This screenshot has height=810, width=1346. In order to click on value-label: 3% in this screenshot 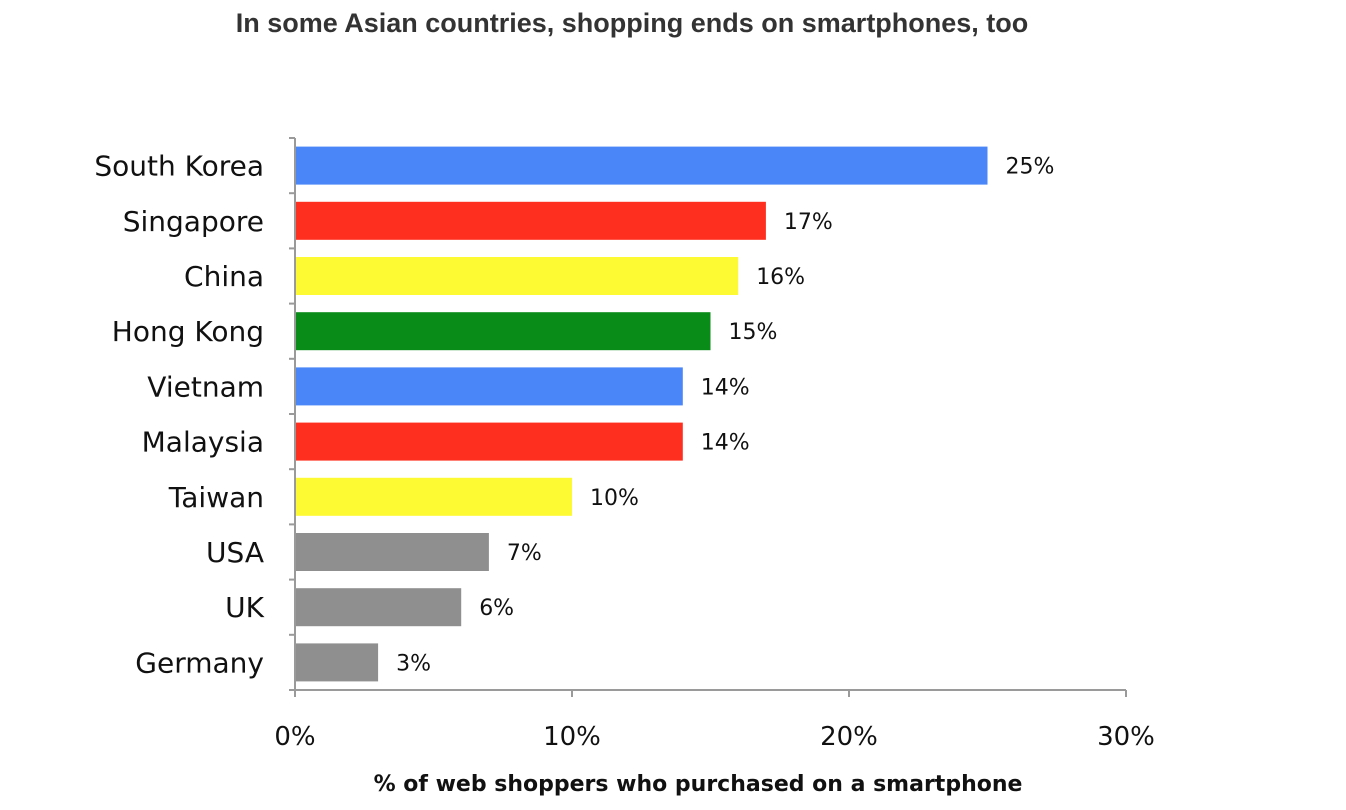, I will do `click(413, 663)`.